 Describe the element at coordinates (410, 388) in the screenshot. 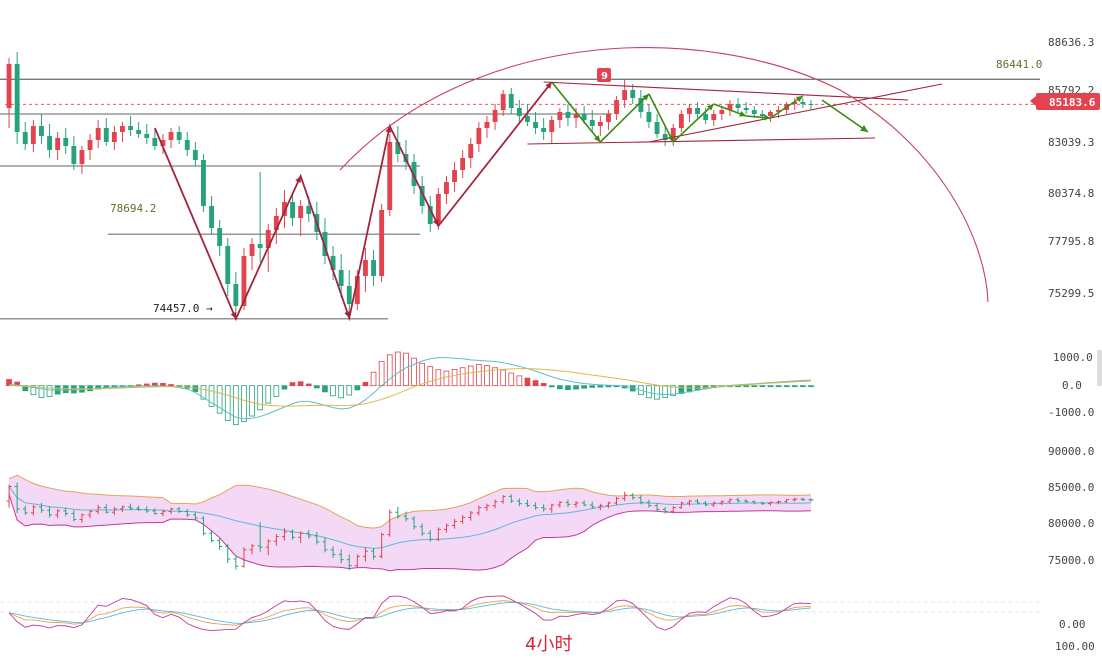

I see `macd-fast-line` at that location.